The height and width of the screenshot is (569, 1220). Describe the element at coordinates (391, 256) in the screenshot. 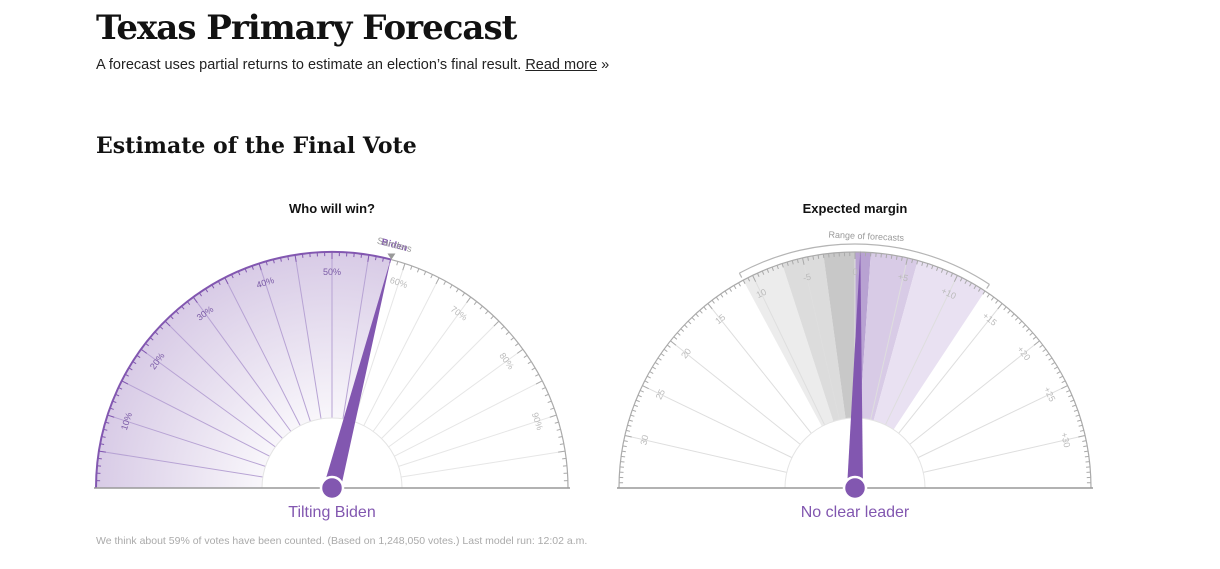

I see `sanders-marker-icon` at that location.